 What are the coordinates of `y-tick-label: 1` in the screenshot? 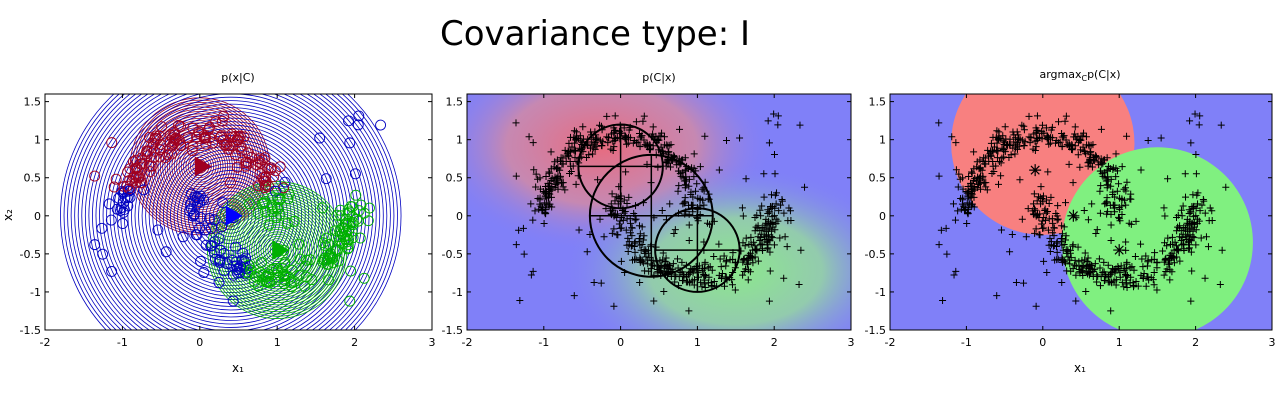 It's located at (882, 140).